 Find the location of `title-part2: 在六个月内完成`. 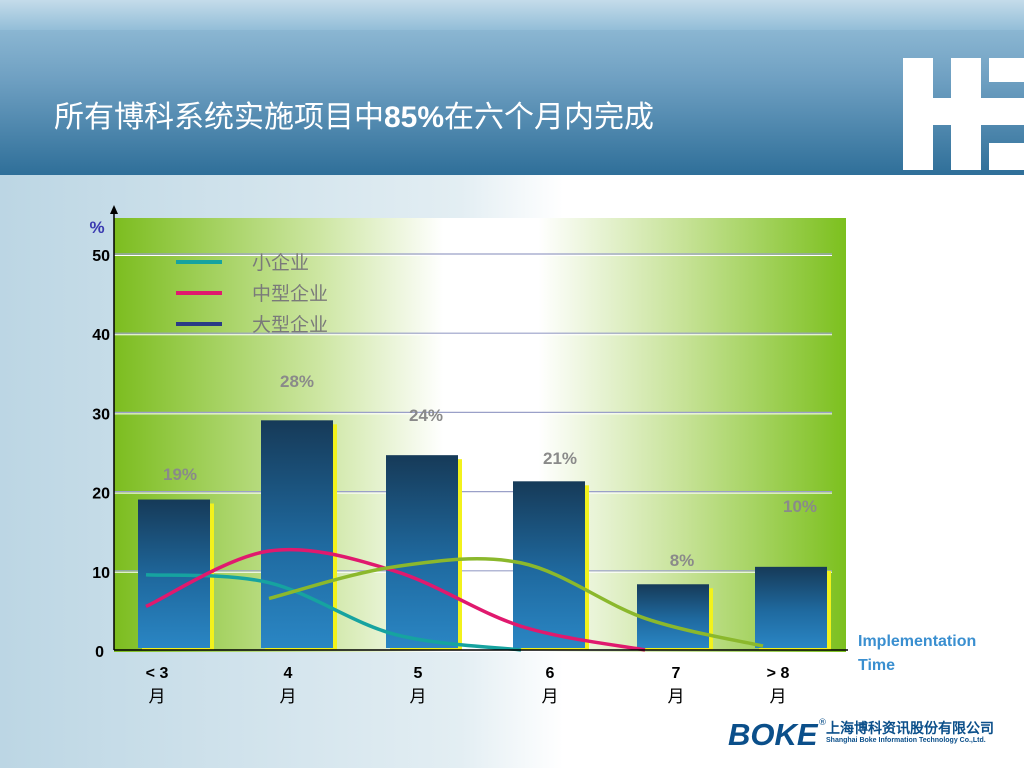

title-part2: 在六个月内完成 is located at coordinates (549, 117).